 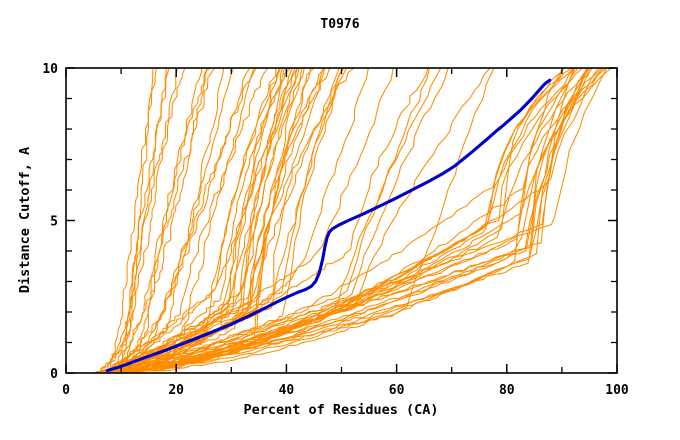 I want to click on x-tick-label: 20, so click(x=176, y=390).